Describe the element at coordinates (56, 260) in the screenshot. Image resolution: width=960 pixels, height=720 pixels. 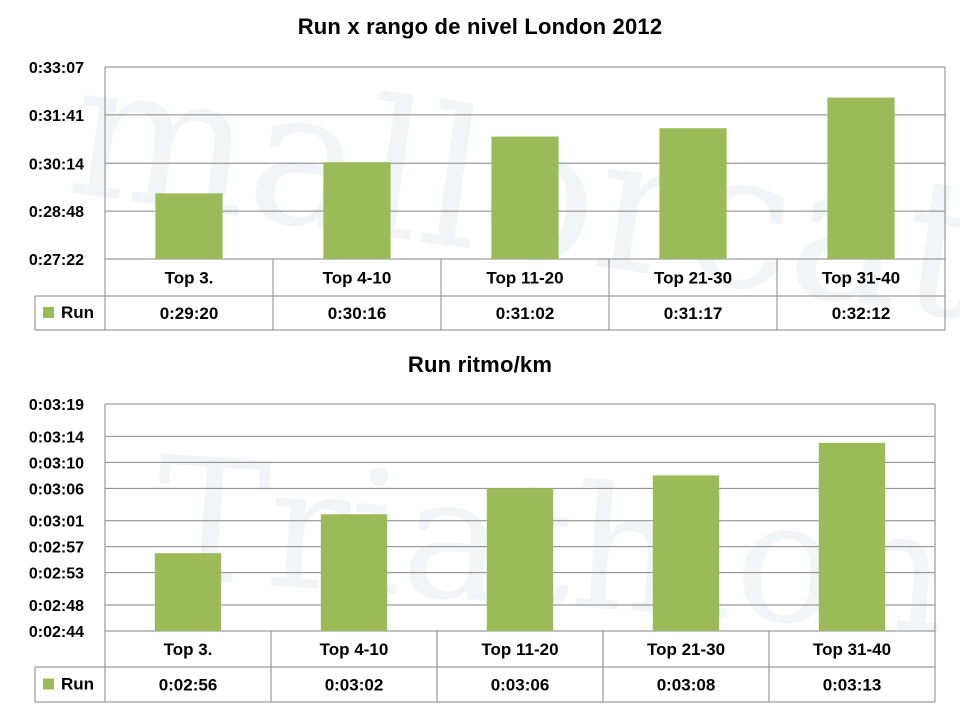
I see `y-tick-label: 0:27:22` at that location.